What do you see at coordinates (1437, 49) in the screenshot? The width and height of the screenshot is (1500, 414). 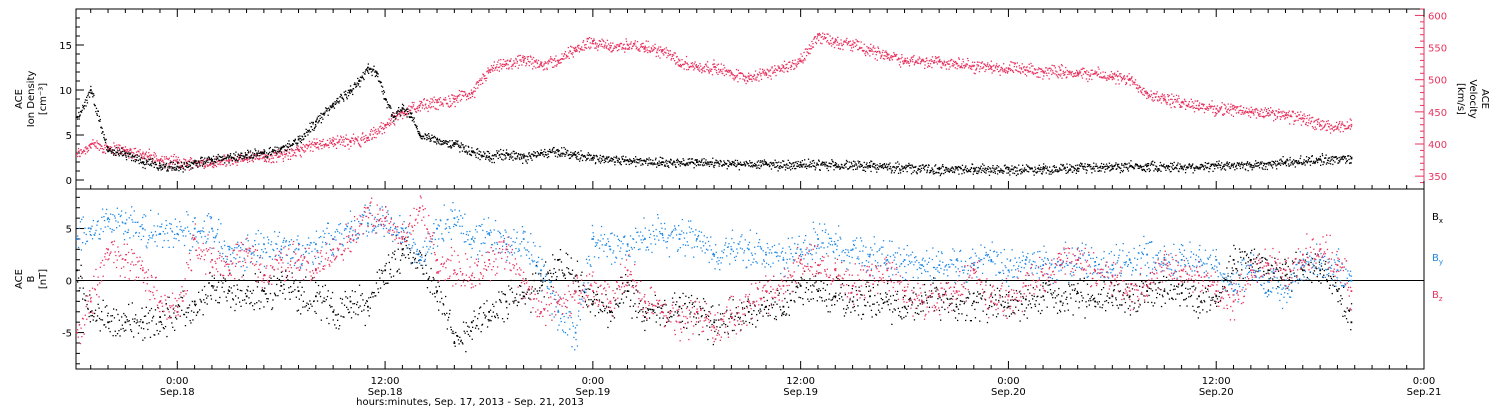 I see `velocity-tick-label: 550` at bounding box center [1437, 49].